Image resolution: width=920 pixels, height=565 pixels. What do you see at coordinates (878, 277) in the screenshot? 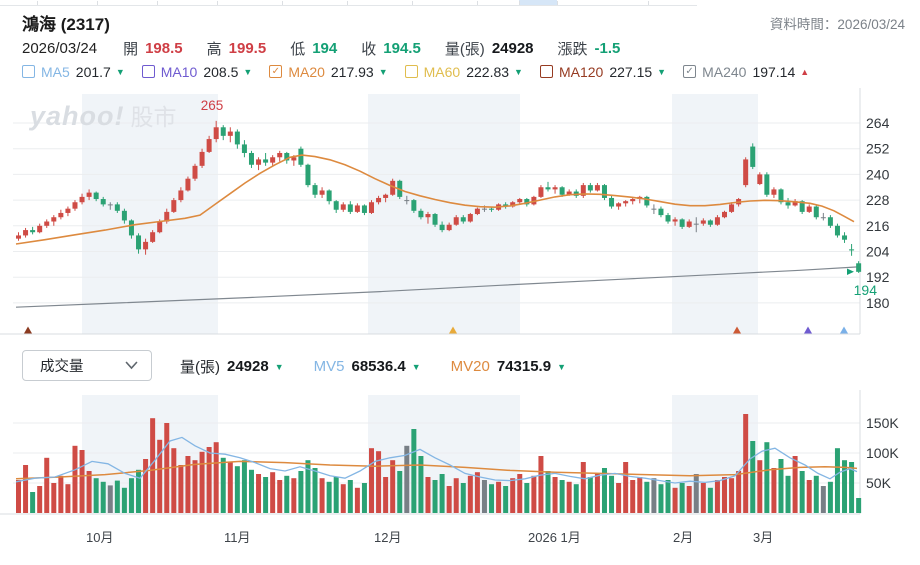
I see `price-axis-label: 192` at bounding box center [878, 277].